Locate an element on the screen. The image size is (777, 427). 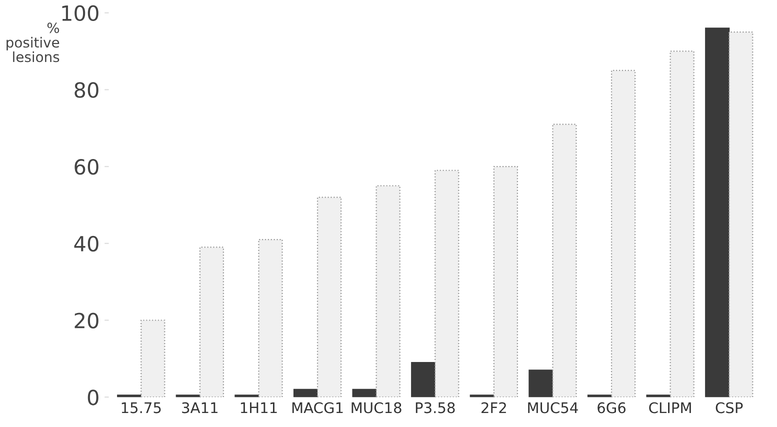
x-tick-label: MUC54 is located at coordinates (553, 408).